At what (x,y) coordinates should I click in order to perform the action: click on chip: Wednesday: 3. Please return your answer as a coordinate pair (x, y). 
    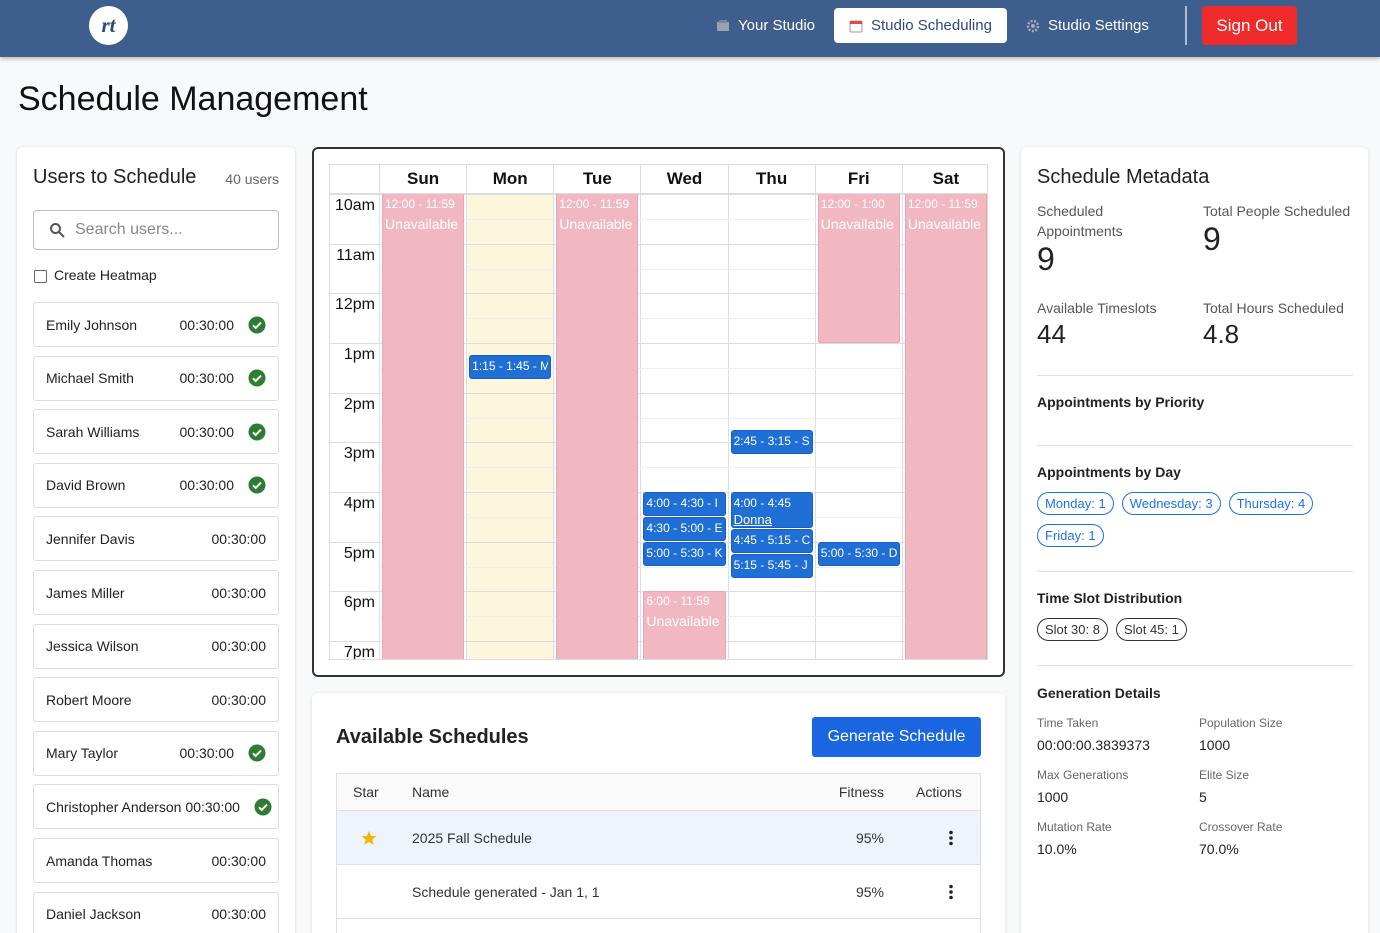
    Looking at the image, I should click on (1171, 503).